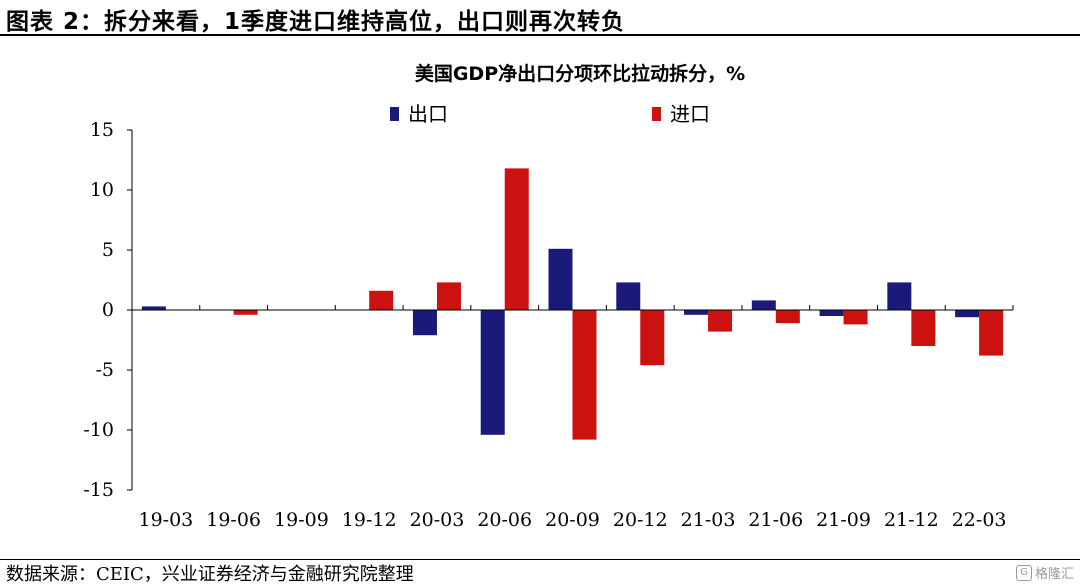 The image size is (1080, 586). What do you see at coordinates (301, 520) in the screenshot?
I see `x-tick-label: 19-09` at bounding box center [301, 520].